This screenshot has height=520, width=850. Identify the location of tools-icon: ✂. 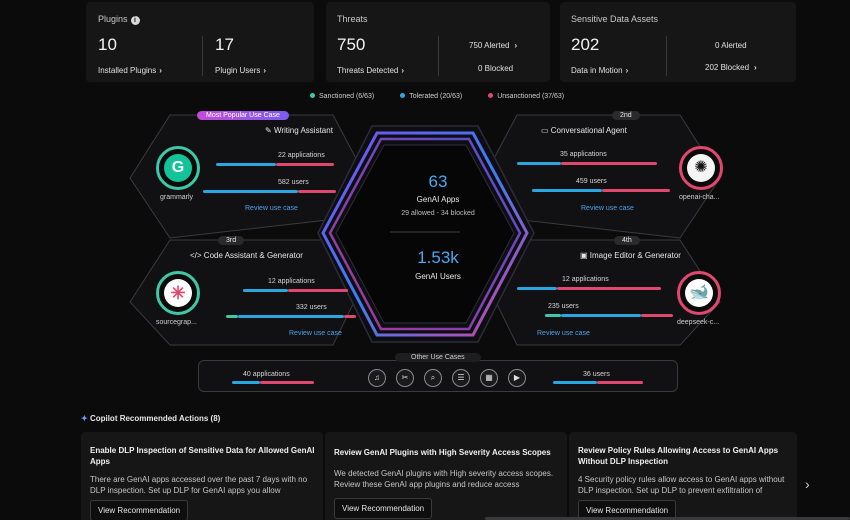
(405, 378).